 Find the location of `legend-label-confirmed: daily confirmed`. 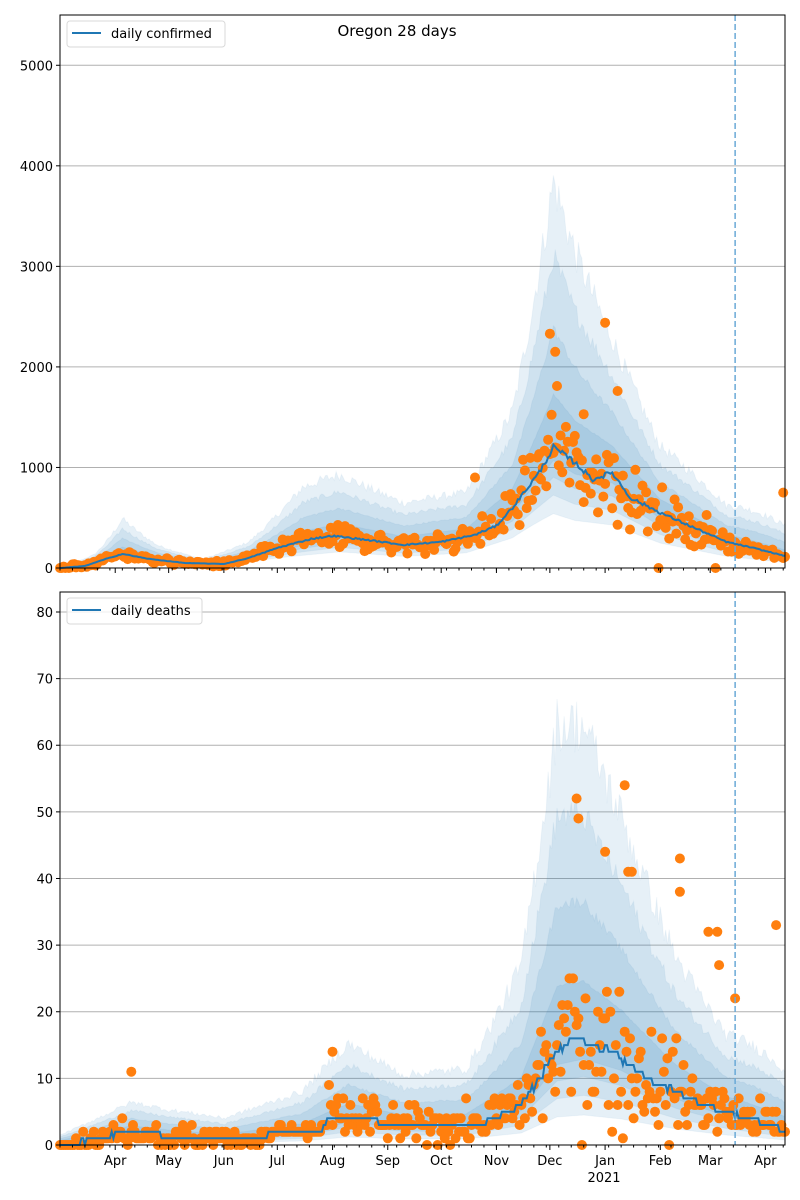

legend-label-confirmed: daily confirmed is located at coordinates (161, 34).